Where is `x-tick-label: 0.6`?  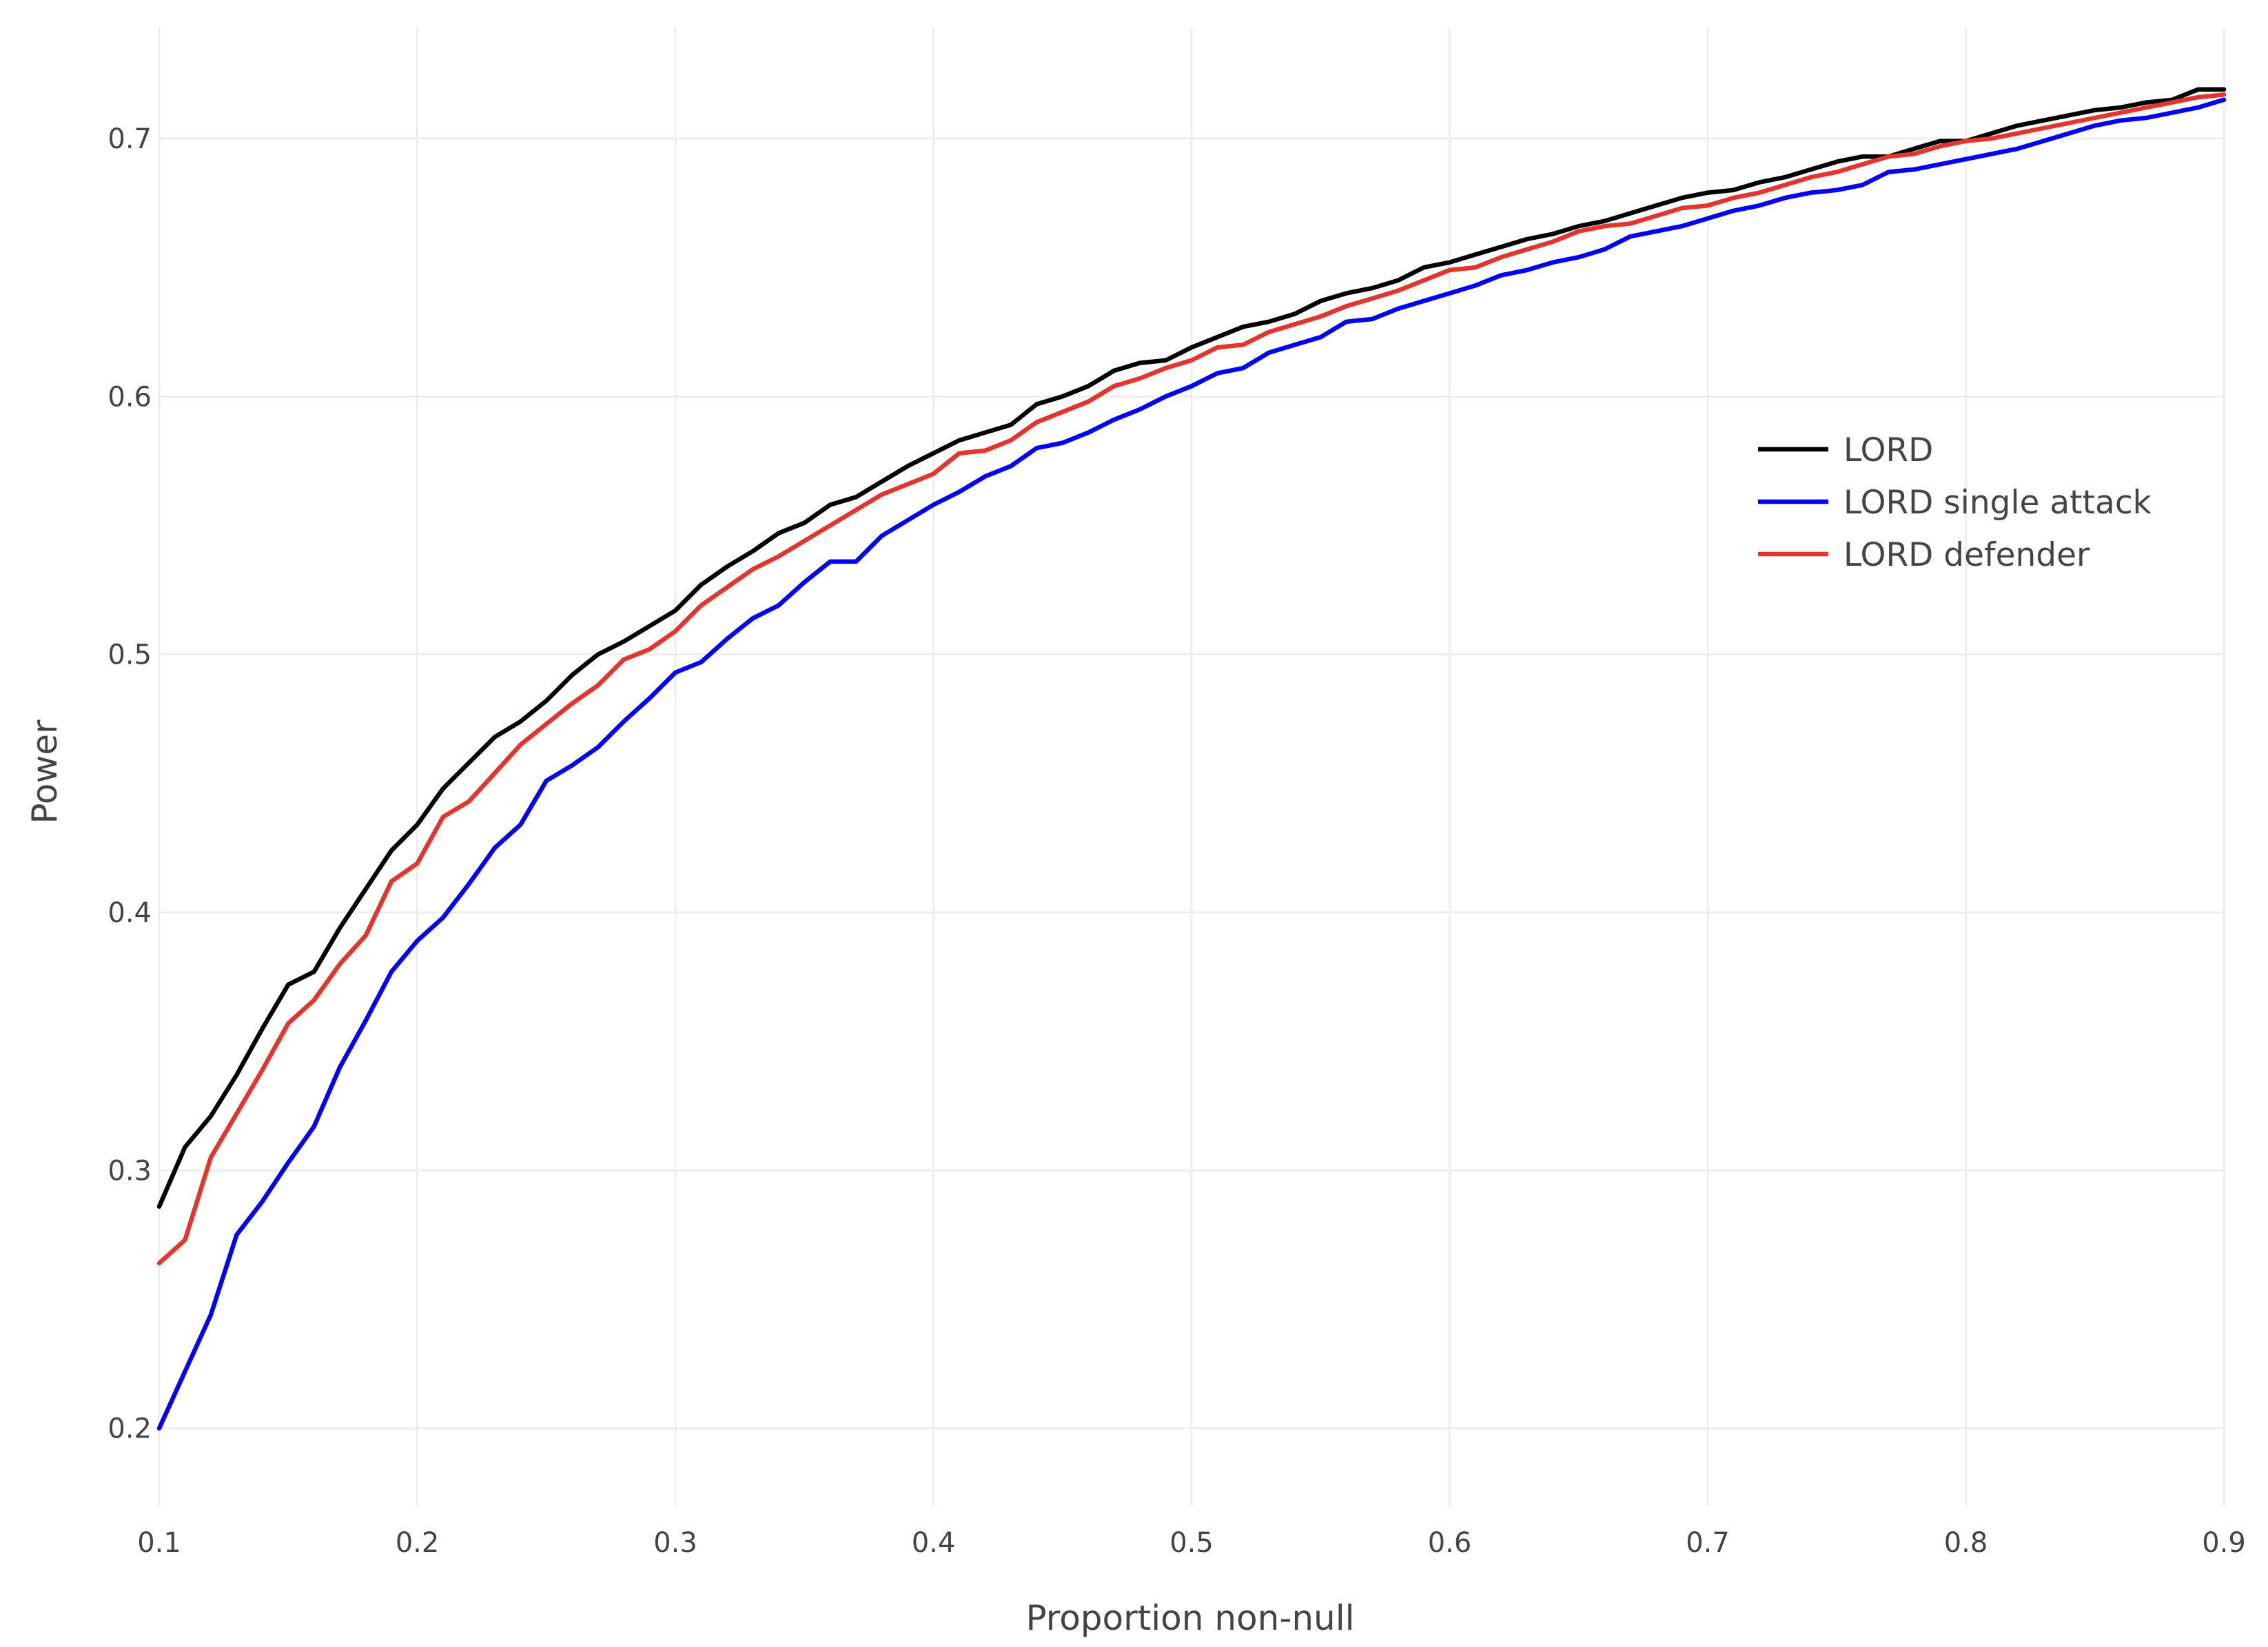 x-tick-label: 0.6 is located at coordinates (1450, 1543).